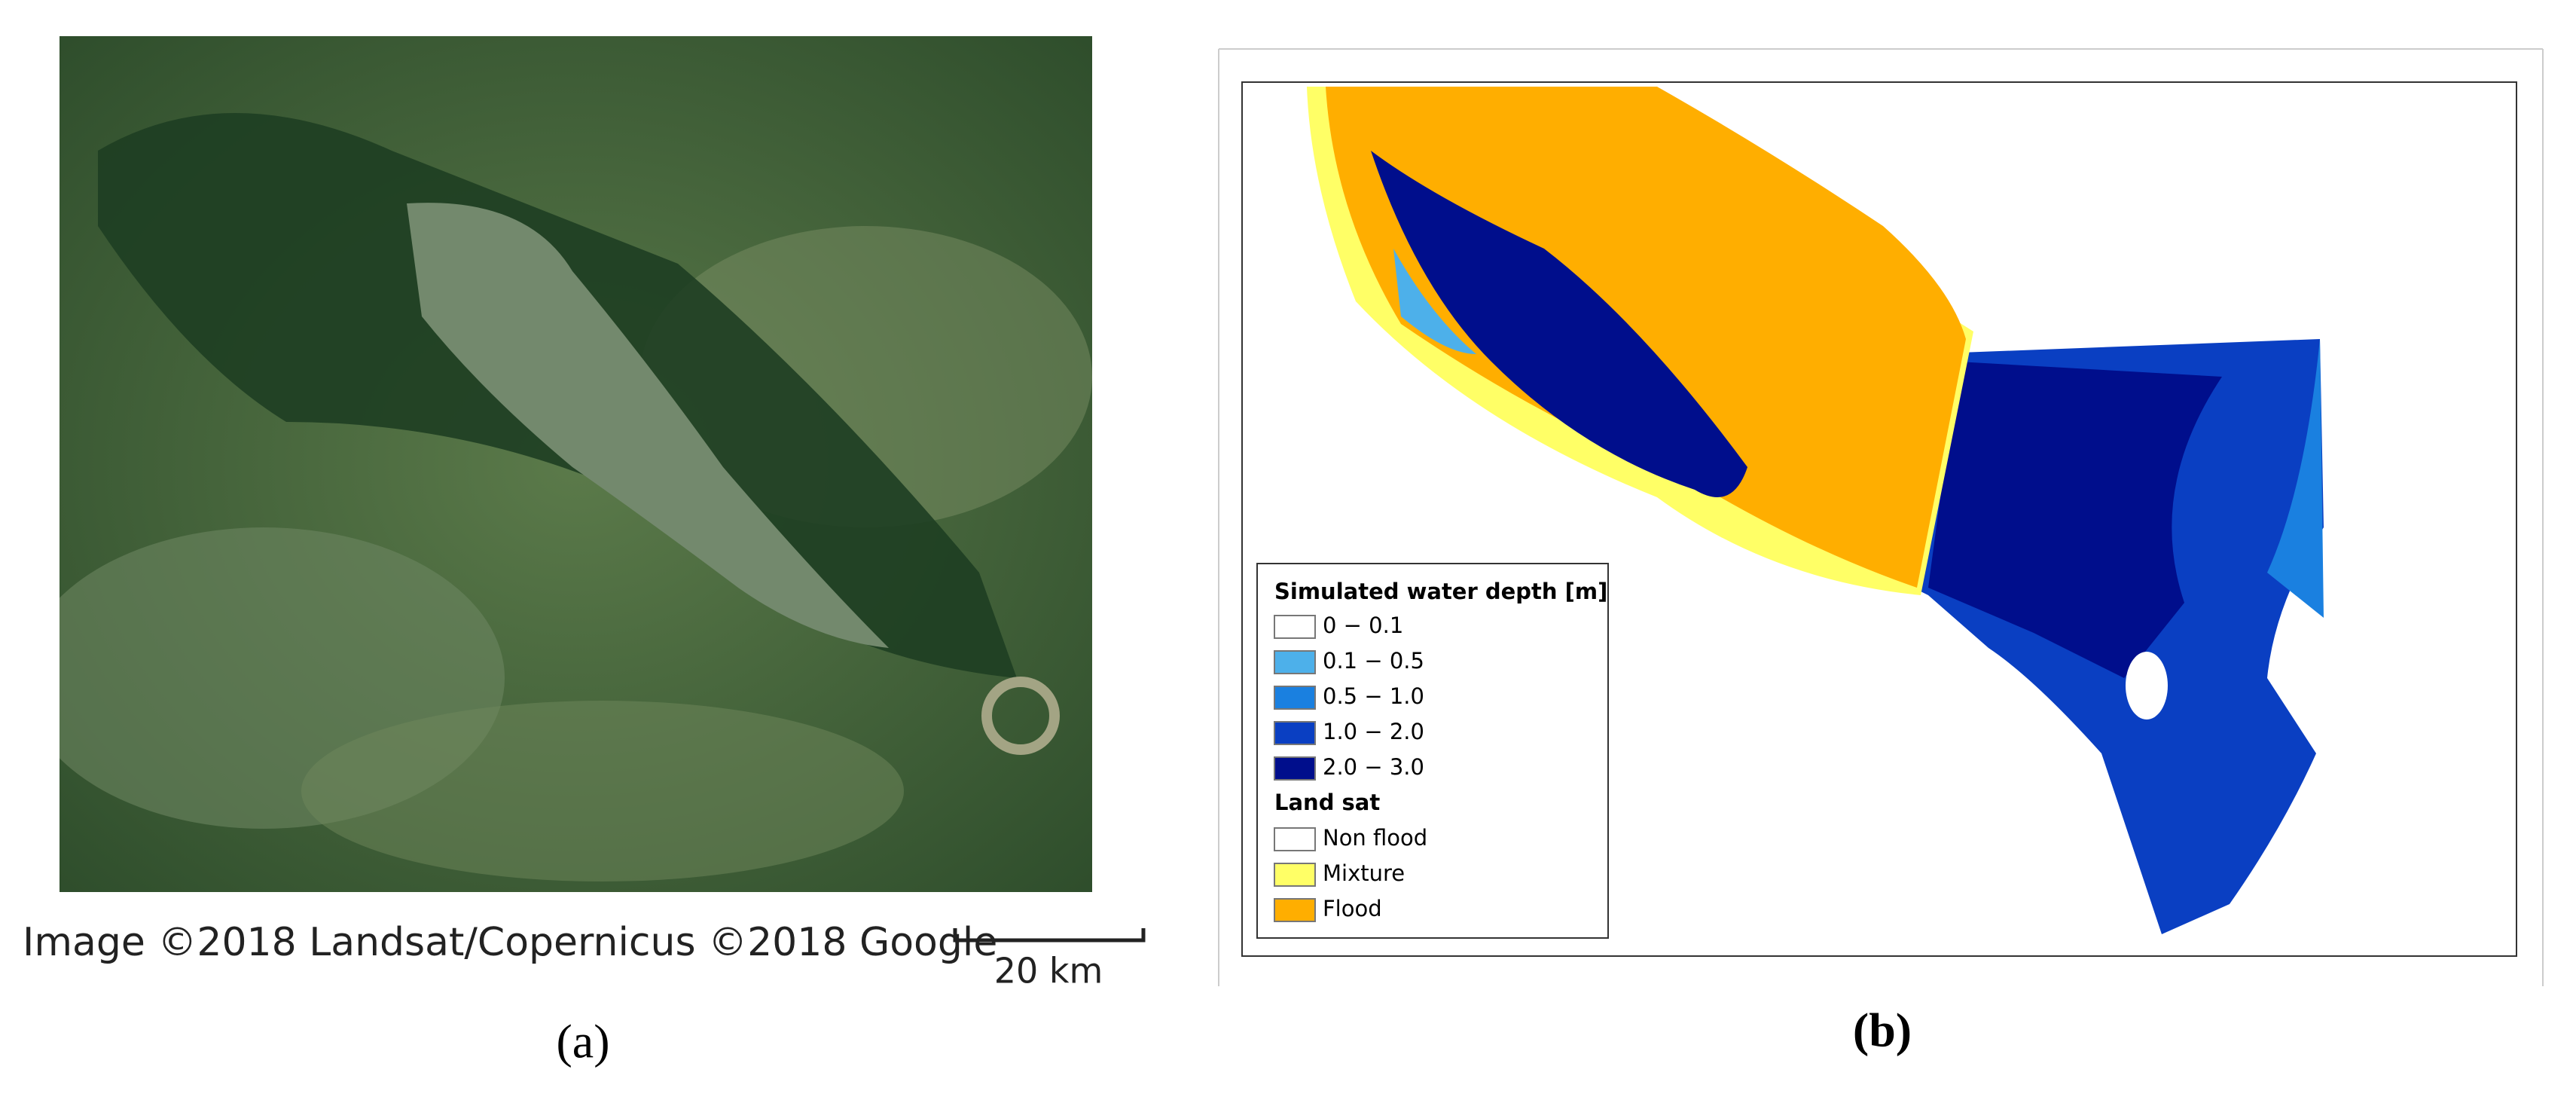 The height and width of the screenshot is (1103, 2576). What do you see at coordinates (1374, 767) in the screenshot?
I see `legend-label: 2.0 − 3.0` at bounding box center [1374, 767].